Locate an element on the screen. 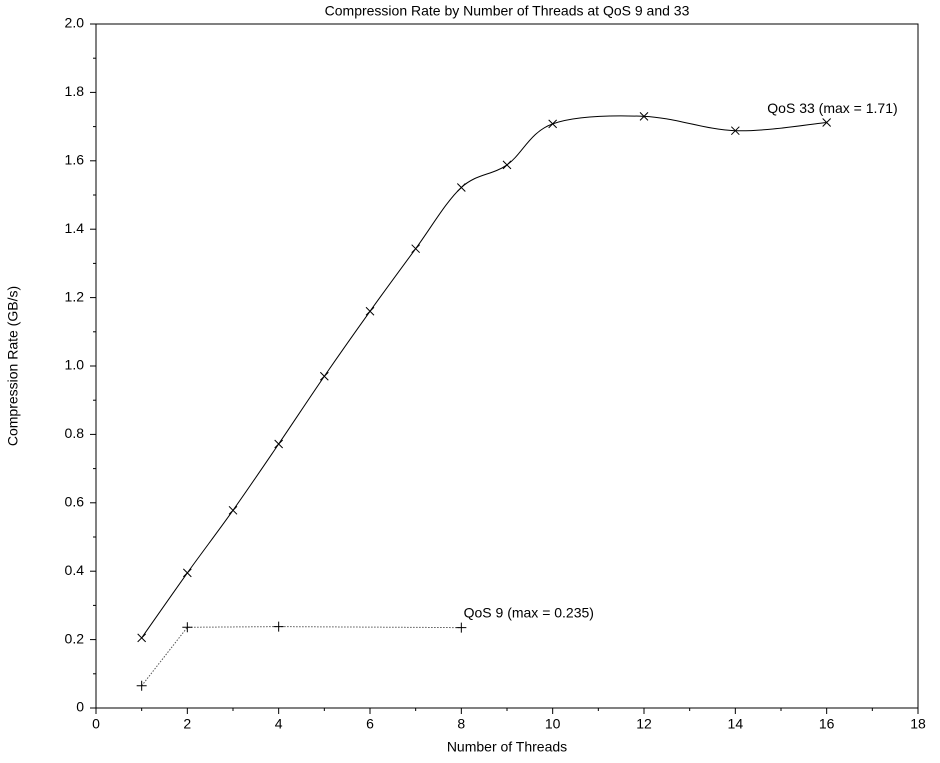 This screenshot has height=763, width=940. y-tick-label: 1.8 is located at coordinates (75, 91).